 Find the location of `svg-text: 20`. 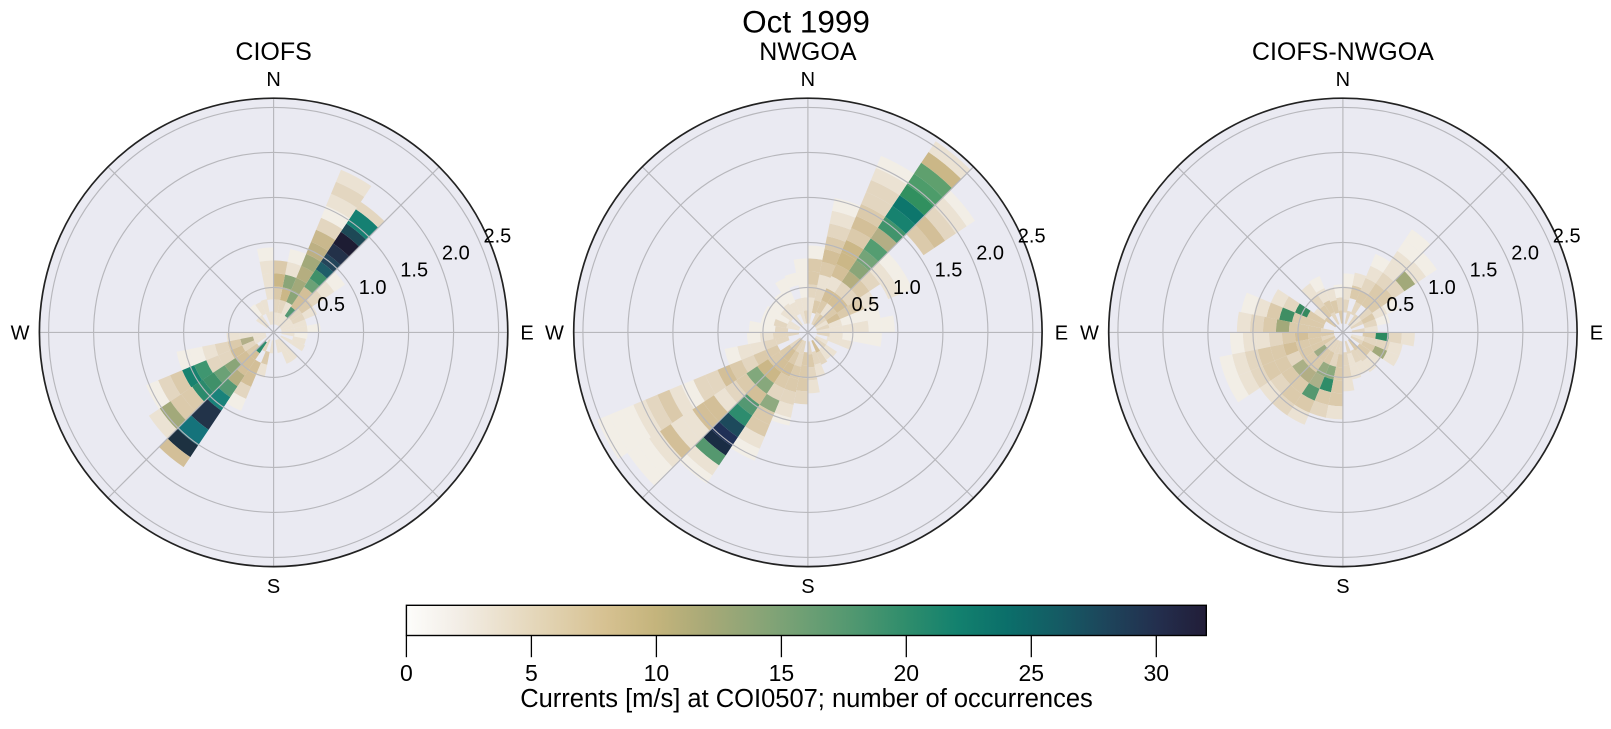

svg-text: 20 is located at coordinates (907, 673).